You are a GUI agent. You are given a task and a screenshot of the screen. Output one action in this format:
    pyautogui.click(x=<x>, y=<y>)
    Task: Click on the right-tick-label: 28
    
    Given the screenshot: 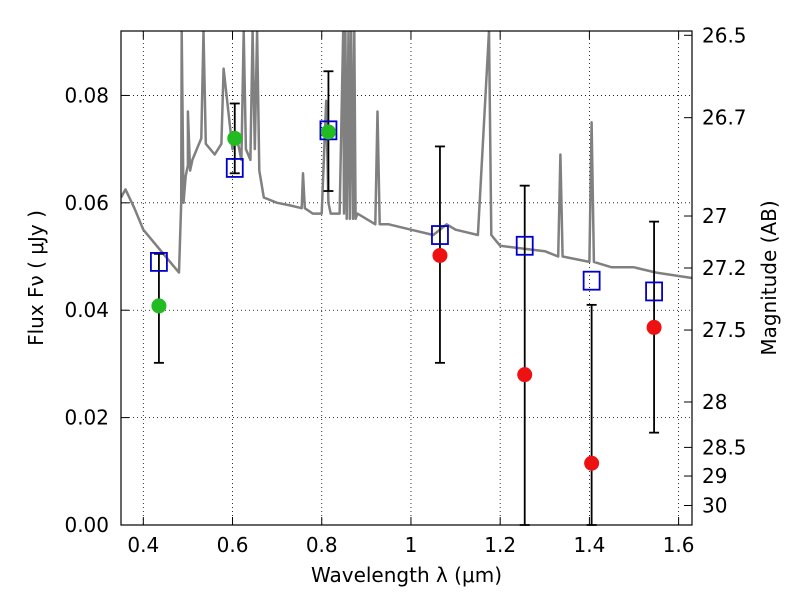 What is the action you would take?
    pyautogui.click(x=714, y=402)
    